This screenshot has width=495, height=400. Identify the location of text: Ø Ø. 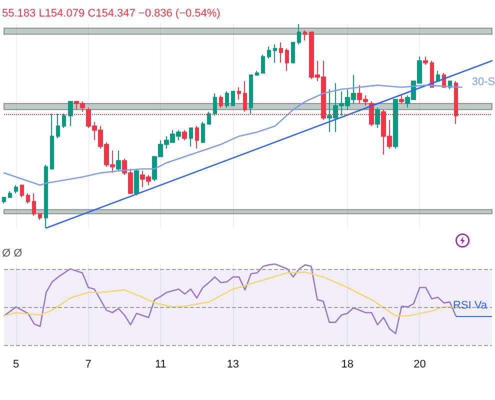
(12, 254).